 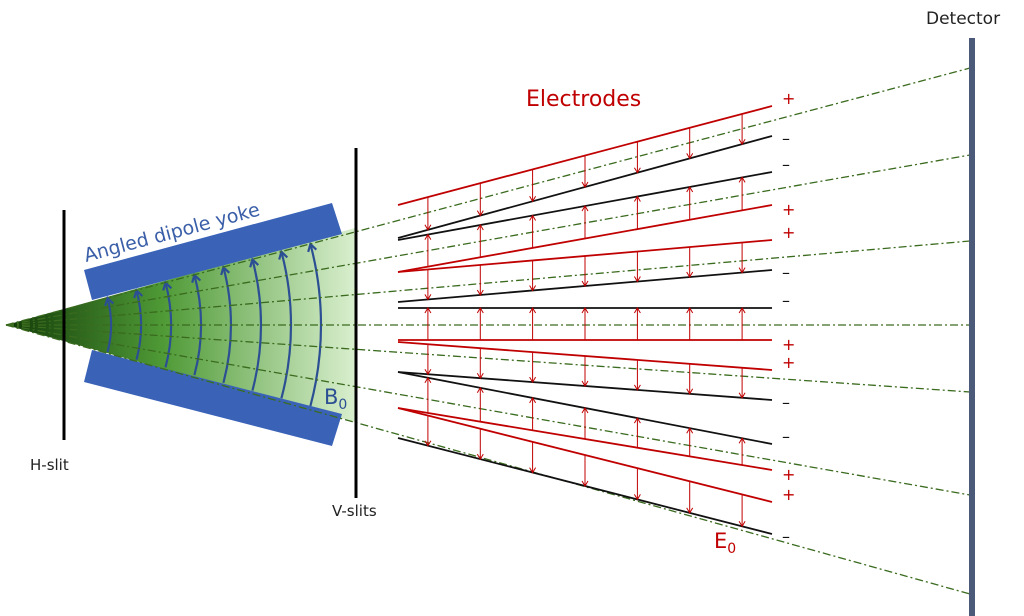 I want to click on yoke-lower-pole, so click(x=213, y=398).